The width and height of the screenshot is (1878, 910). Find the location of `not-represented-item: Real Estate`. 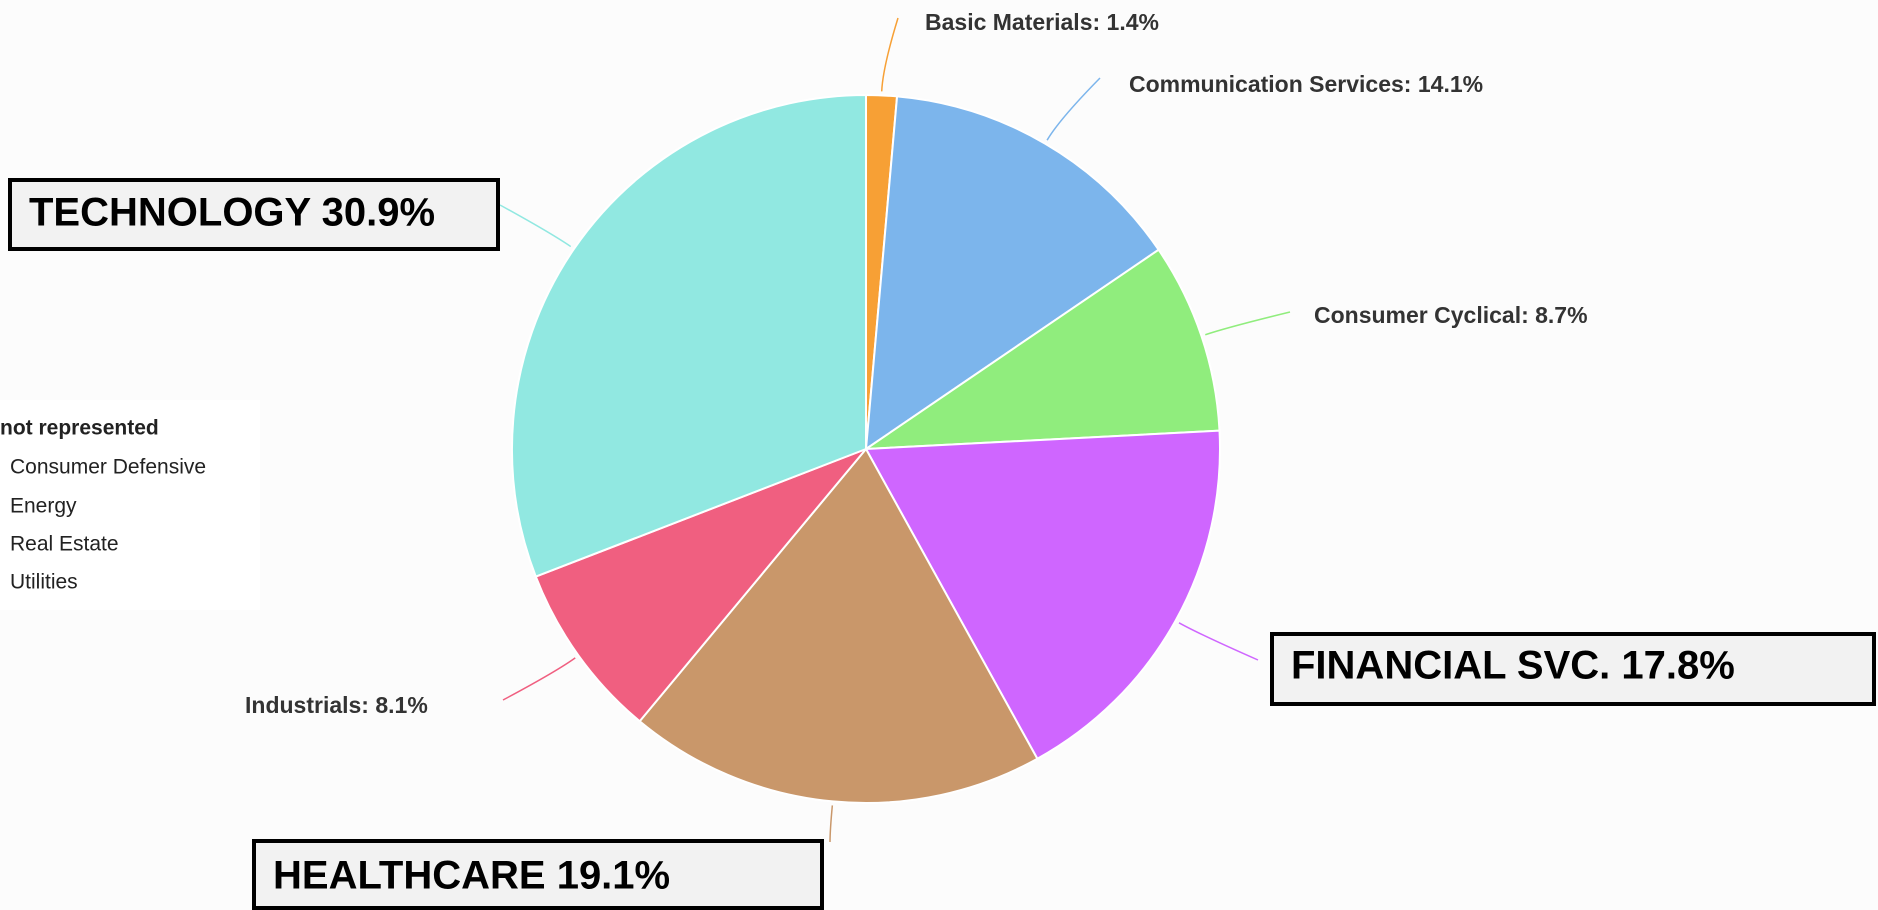

not-represented-item: Real Estate is located at coordinates (64, 544).